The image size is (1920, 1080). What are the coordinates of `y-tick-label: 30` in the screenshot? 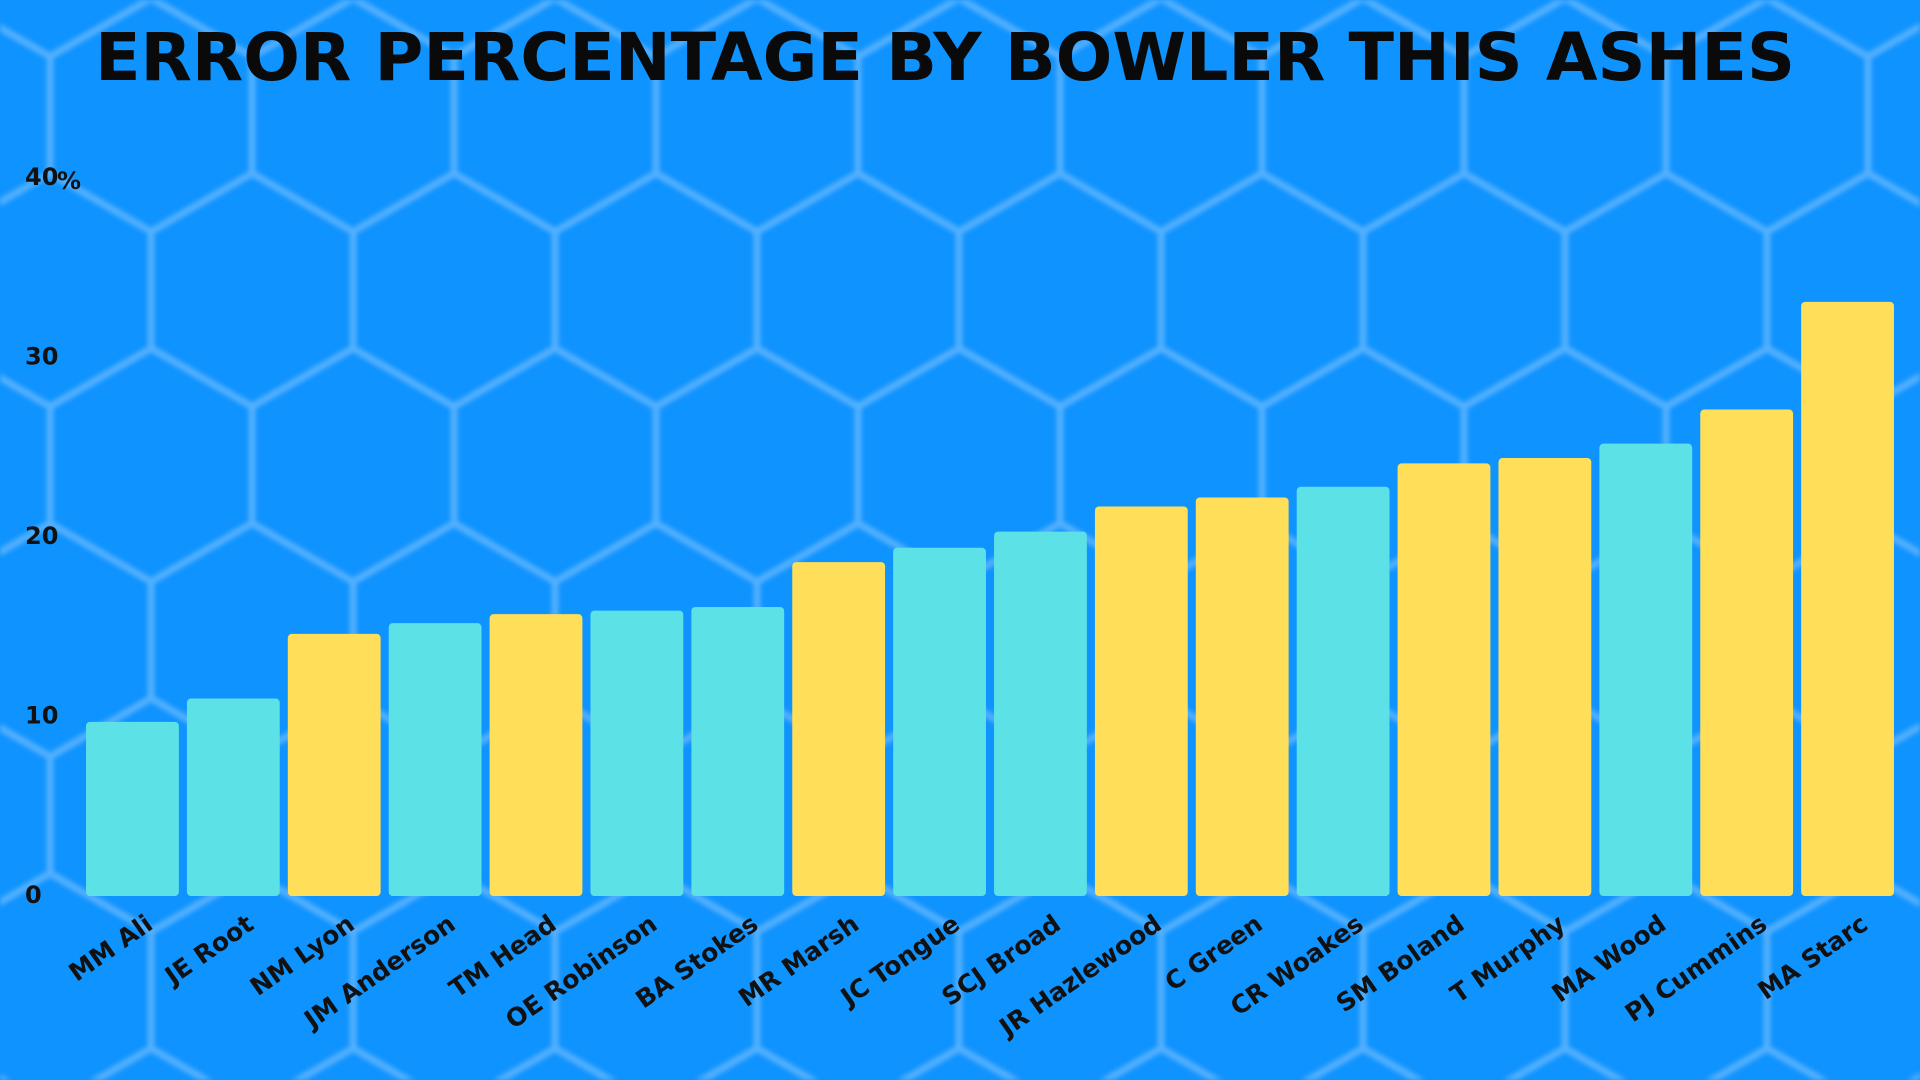 It's located at (41, 357).